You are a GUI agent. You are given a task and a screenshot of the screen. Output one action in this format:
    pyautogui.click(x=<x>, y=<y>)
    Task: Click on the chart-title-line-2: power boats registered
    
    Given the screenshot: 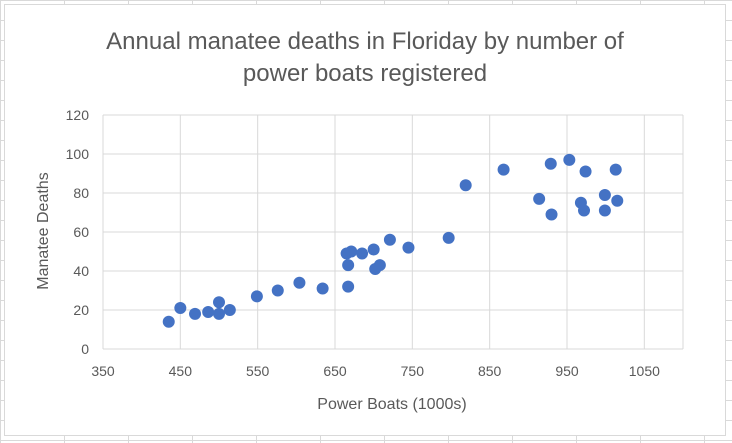 What is the action you would take?
    pyautogui.click(x=365, y=73)
    